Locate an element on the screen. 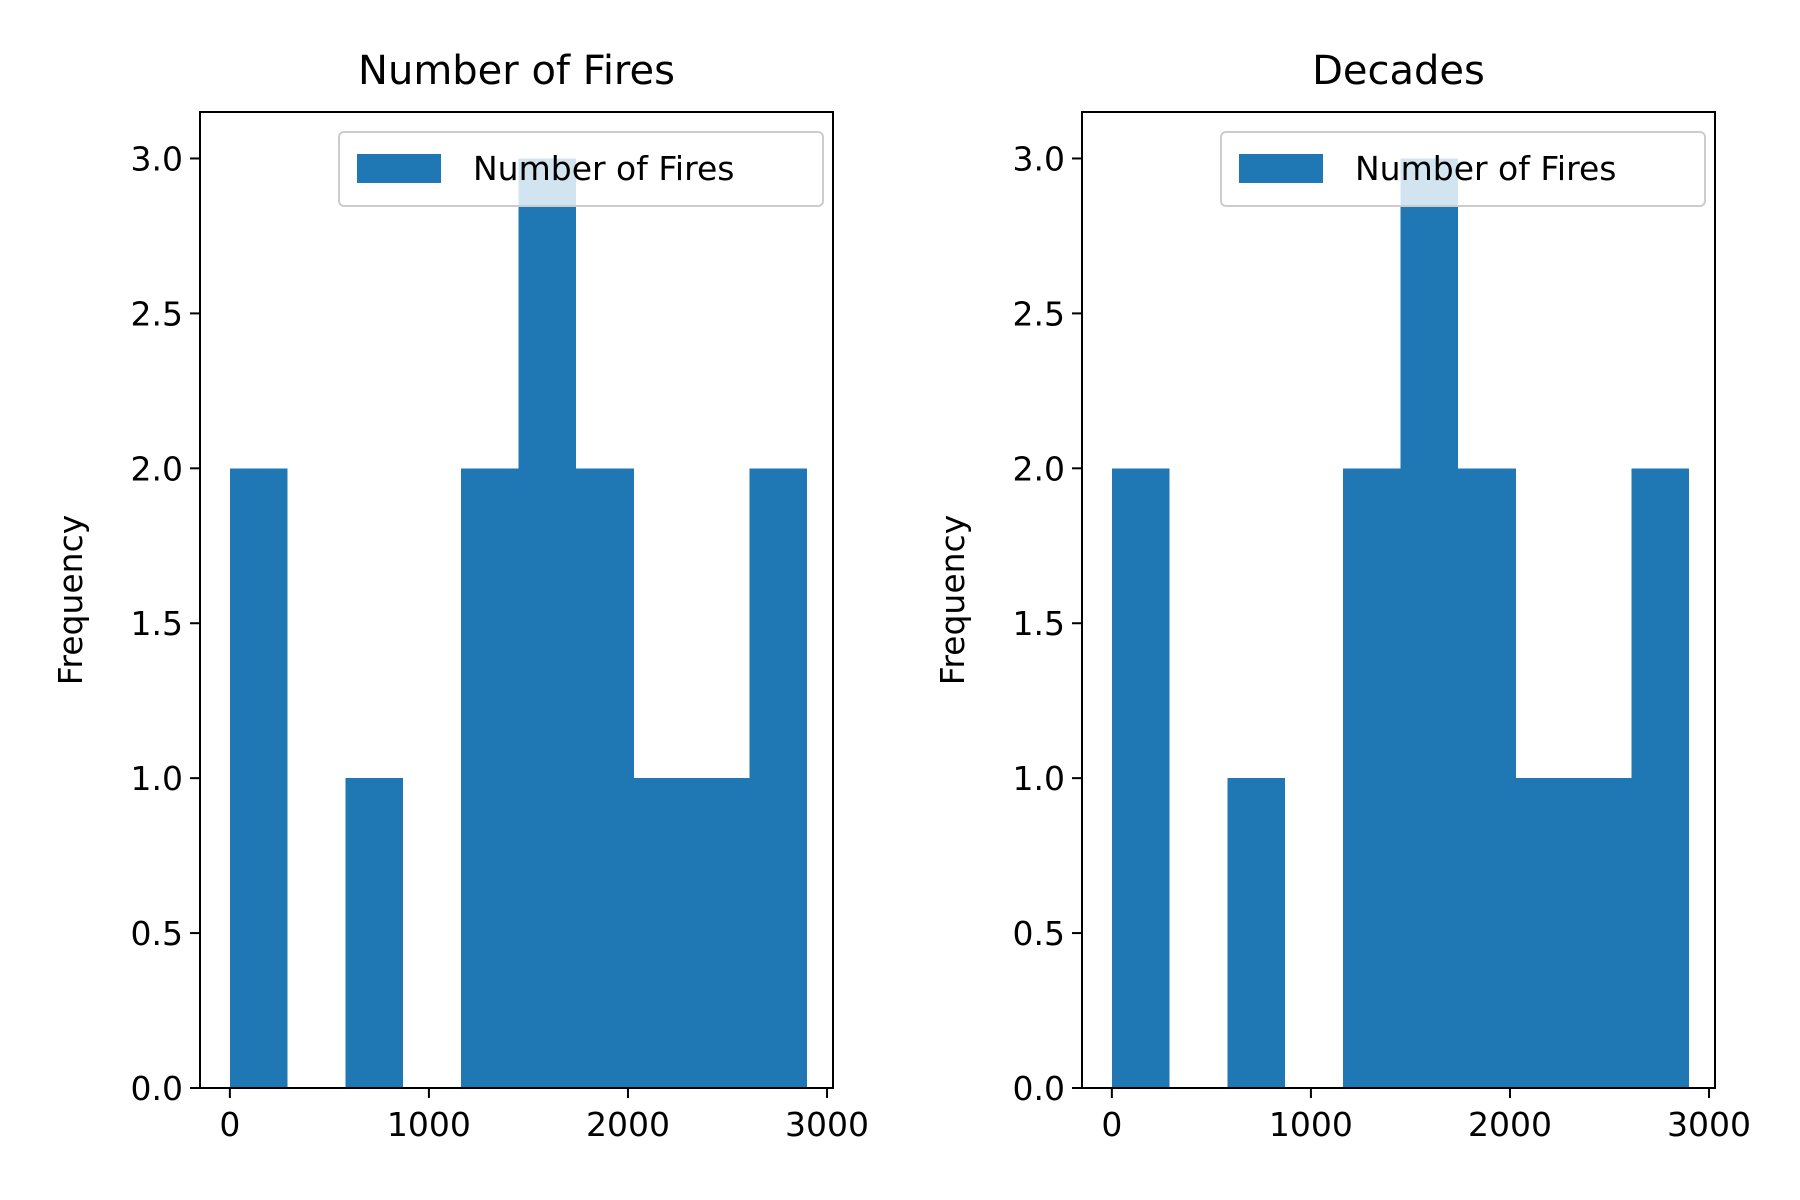  chart-title: Decades is located at coordinates (1398, 71).